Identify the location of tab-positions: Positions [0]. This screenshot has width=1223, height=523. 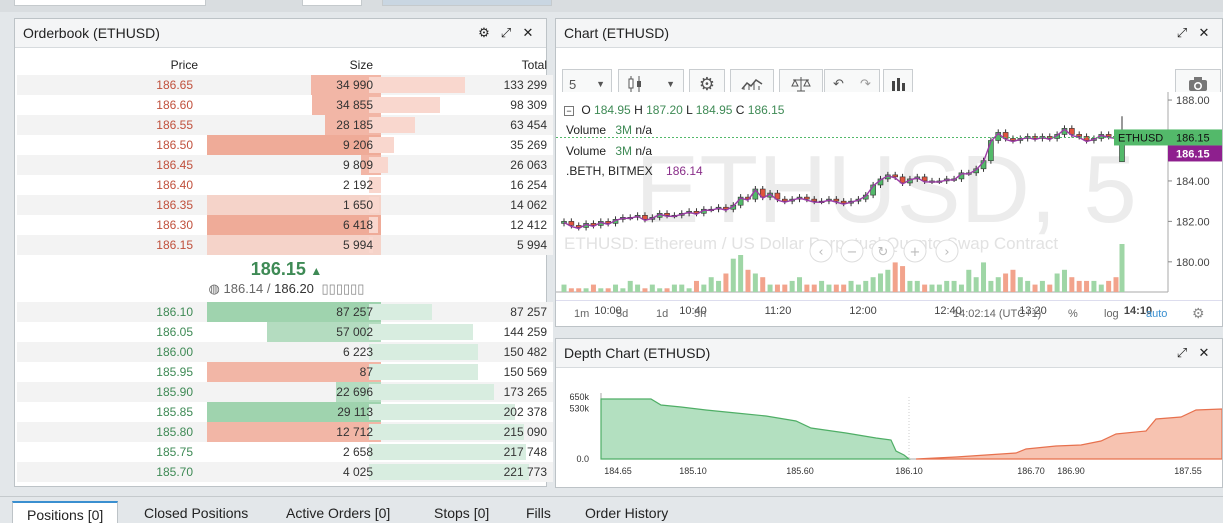
(65, 512).